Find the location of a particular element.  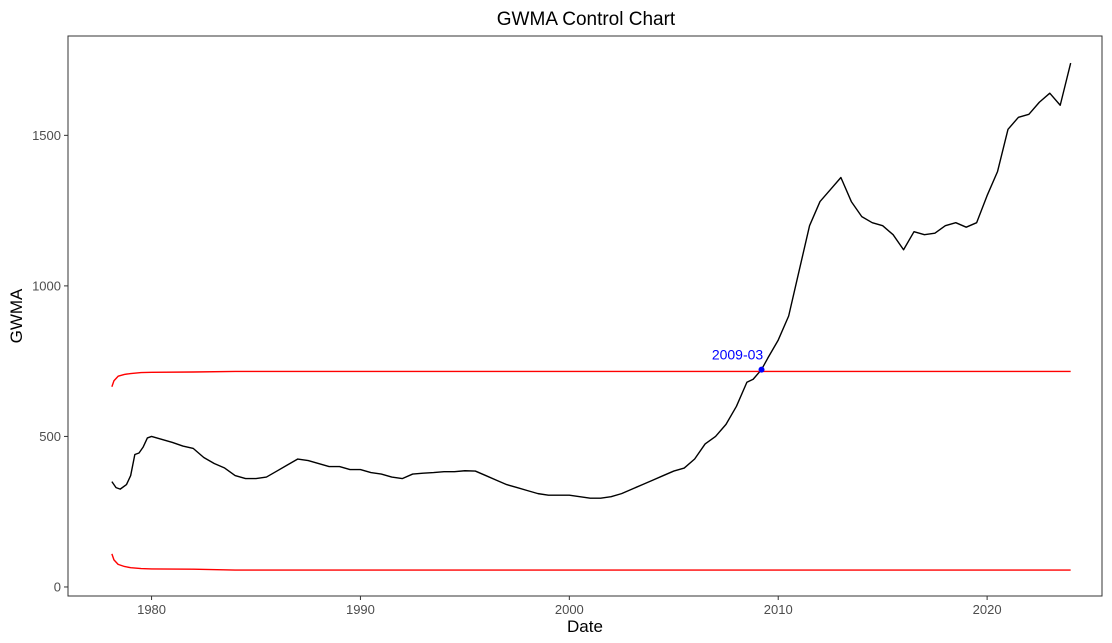

y-tick-label: 500 is located at coordinates (50, 436).